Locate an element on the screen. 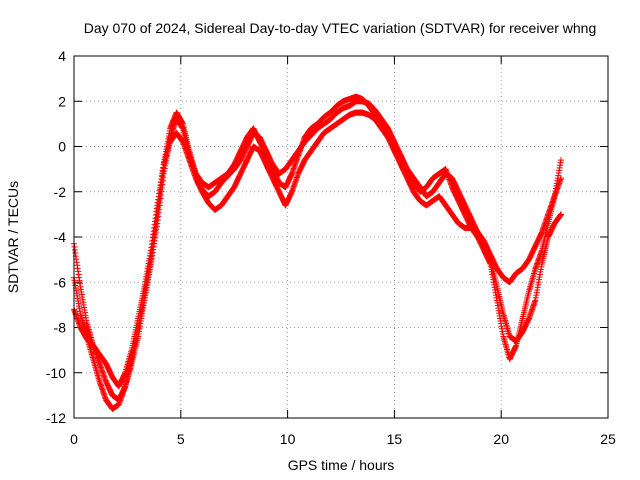  y-tick-label: 4 is located at coordinates (62, 56).